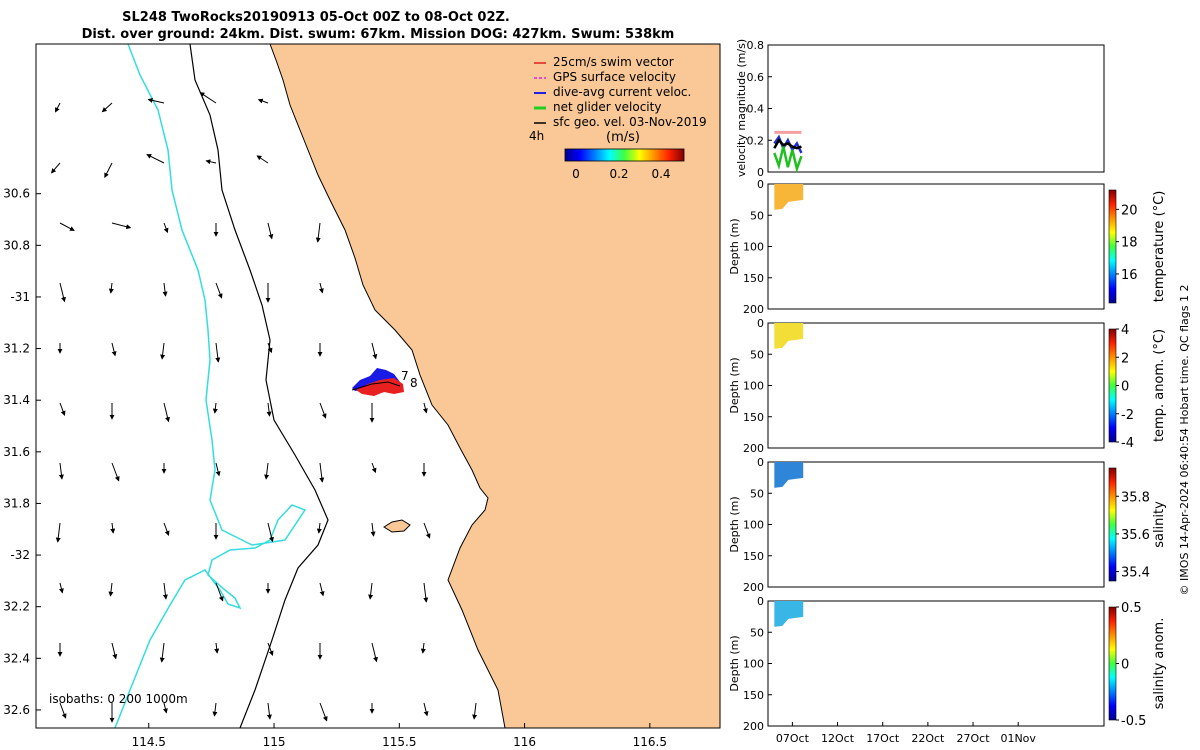 The height and width of the screenshot is (750, 1200). What do you see at coordinates (607, 107) in the screenshot?
I see `legend-label-net: net glider velocity` at bounding box center [607, 107].